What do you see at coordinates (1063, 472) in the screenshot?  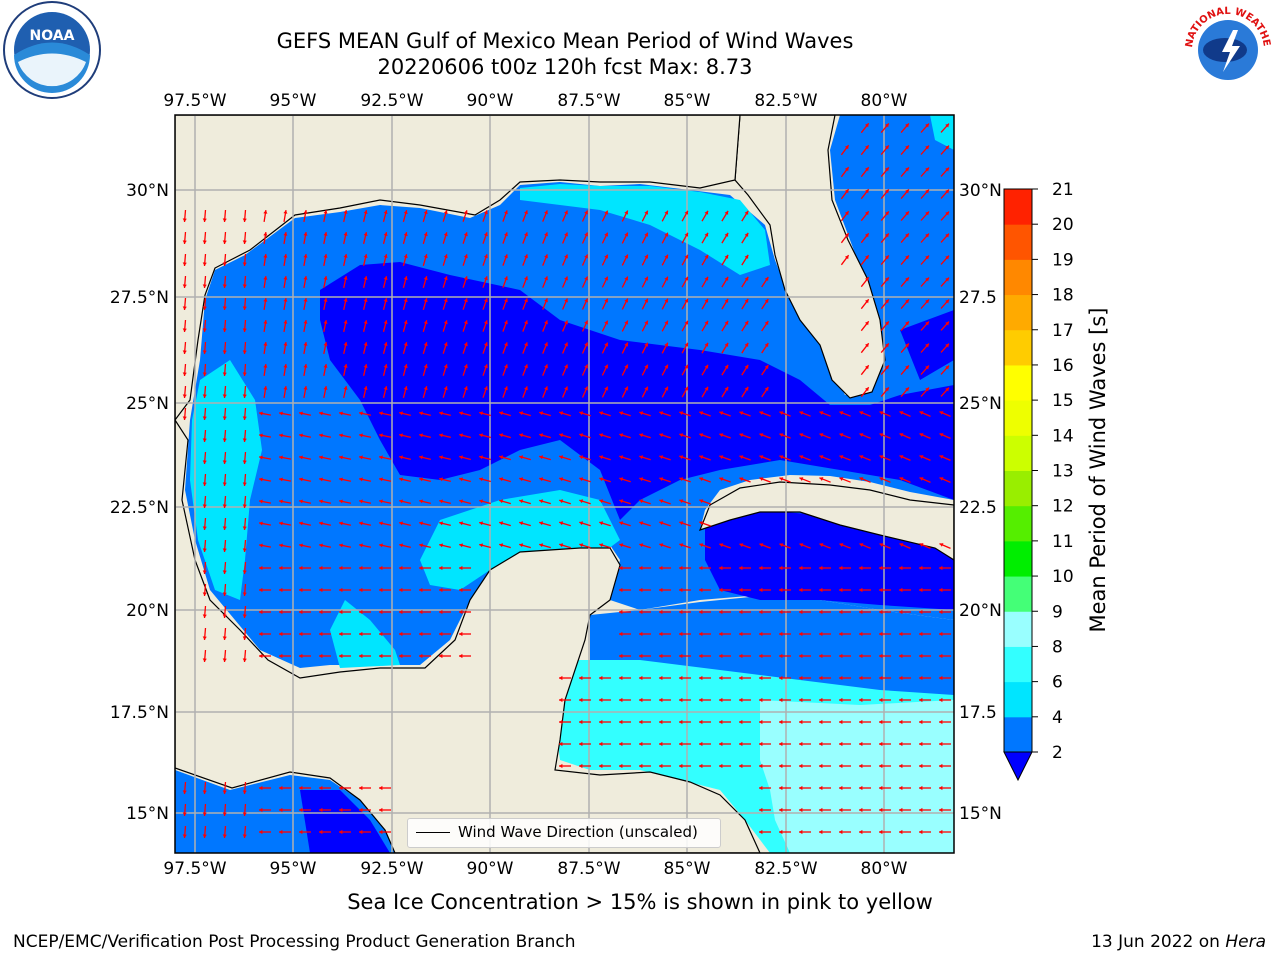 I see `colorbar-tick-label: 13` at bounding box center [1063, 472].